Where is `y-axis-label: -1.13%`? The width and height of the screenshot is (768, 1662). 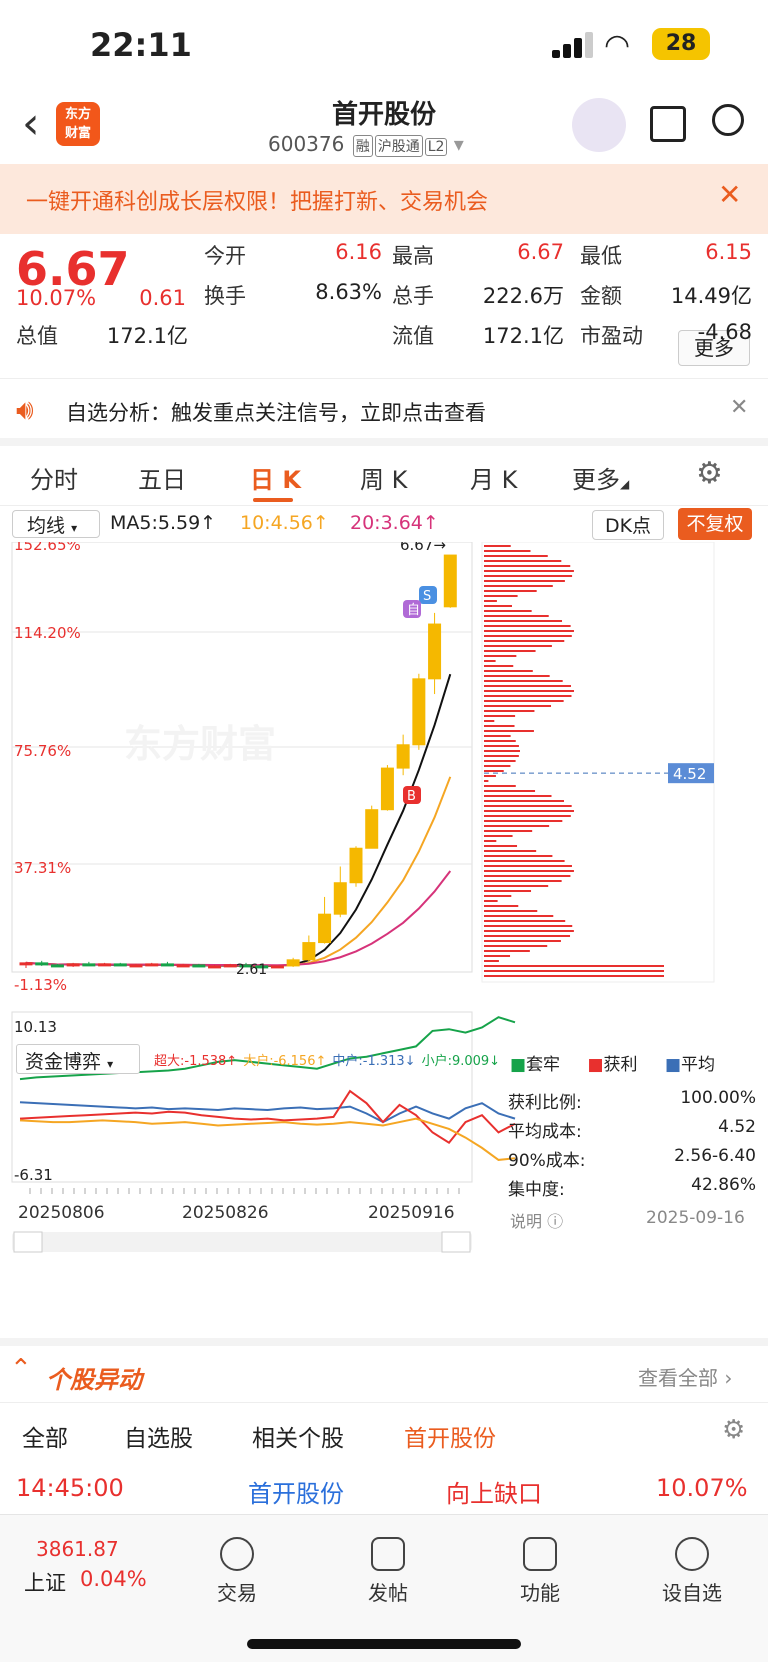 y-axis-label: -1.13% is located at coordinates (40, 985).